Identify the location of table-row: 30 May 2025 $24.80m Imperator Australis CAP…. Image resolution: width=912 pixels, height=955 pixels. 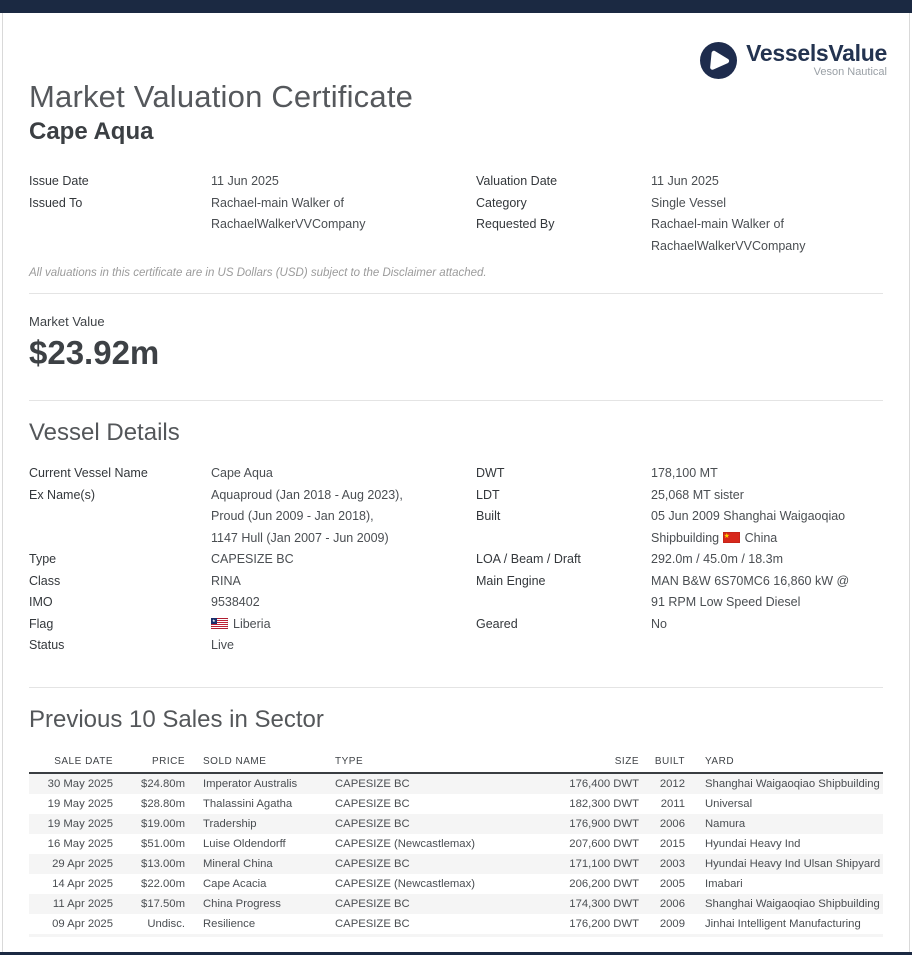
(456, 783).